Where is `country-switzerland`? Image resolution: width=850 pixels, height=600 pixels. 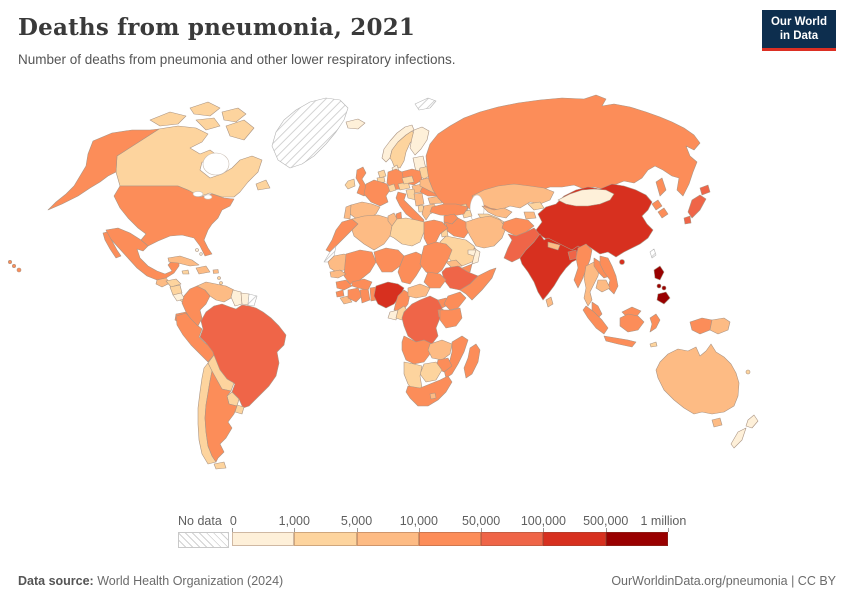
country-switzerland is located at coordinates (392, 188).